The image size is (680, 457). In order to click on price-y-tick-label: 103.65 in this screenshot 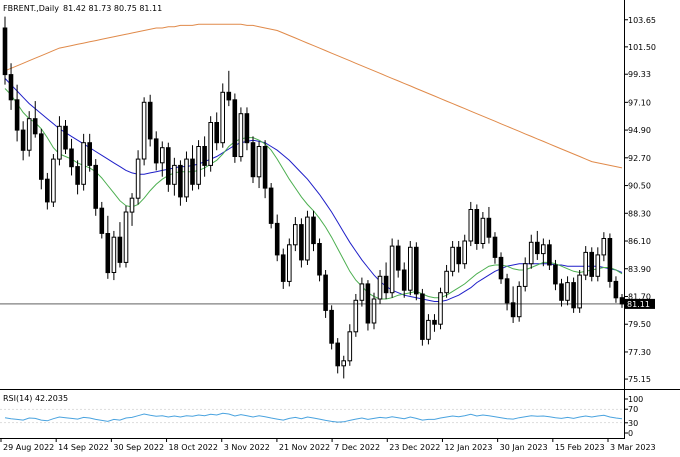, I will do `click(642, 20)`.